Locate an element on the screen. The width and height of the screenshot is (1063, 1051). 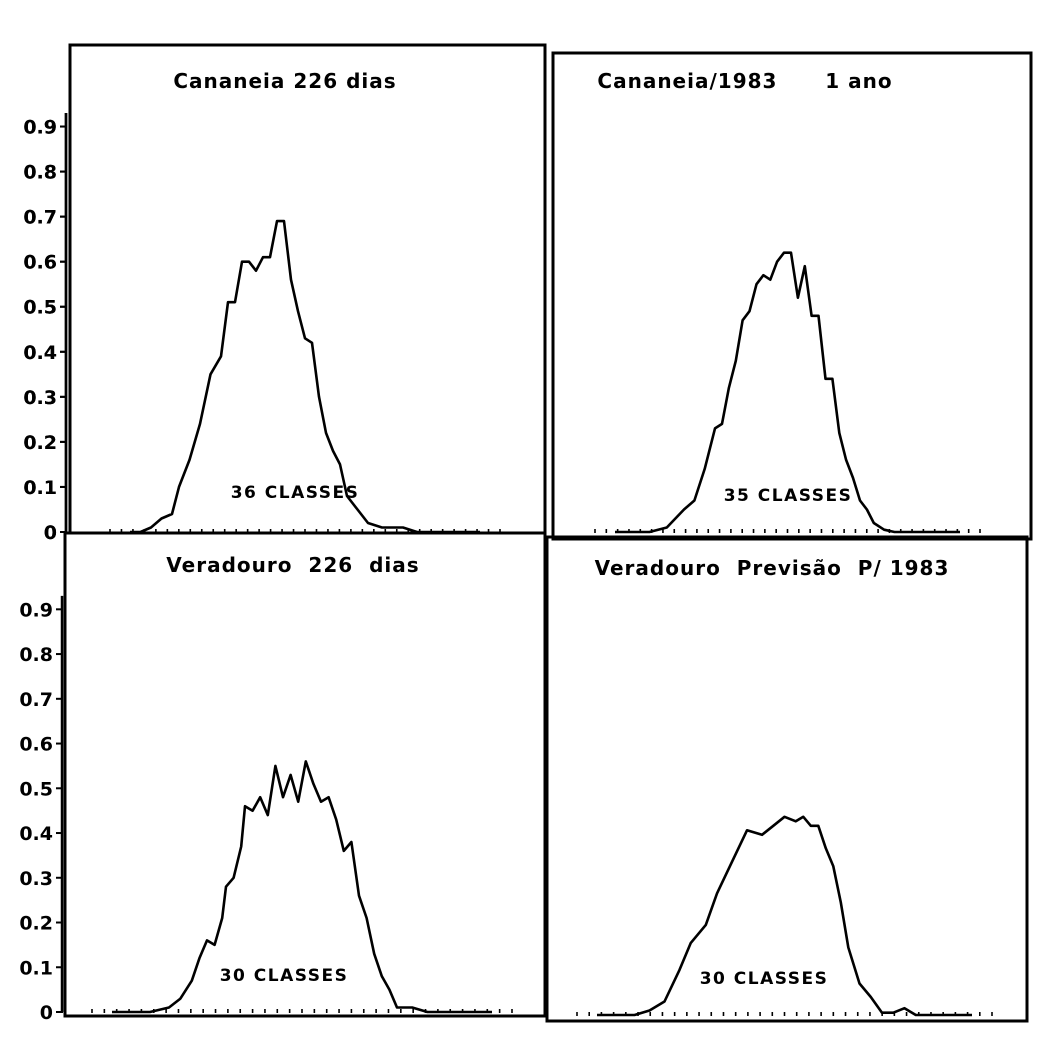
panel-title: Veradouro 226 dias is located at coordinates (292, 565).